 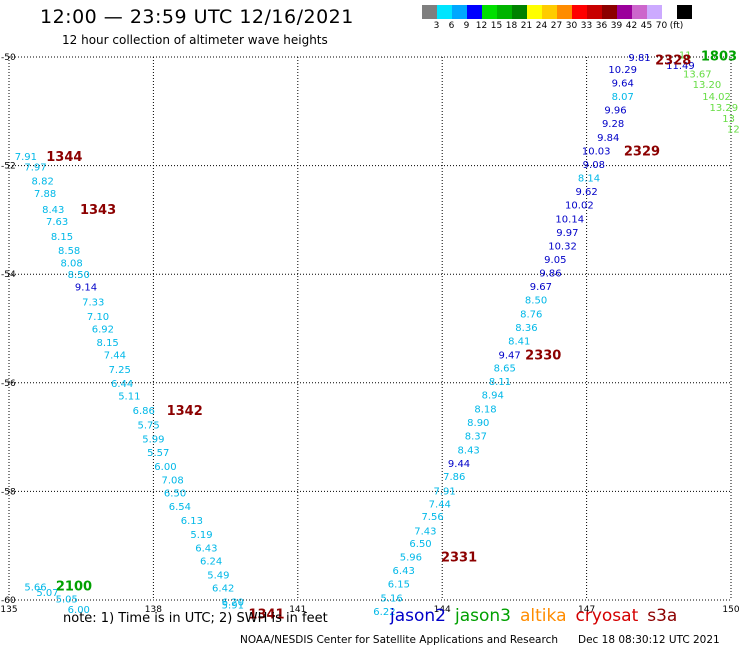 What do you see at coordinates (8, 58) in the screenshot?
I see `y-tick-label: -50` at bounding box center [8, 58].